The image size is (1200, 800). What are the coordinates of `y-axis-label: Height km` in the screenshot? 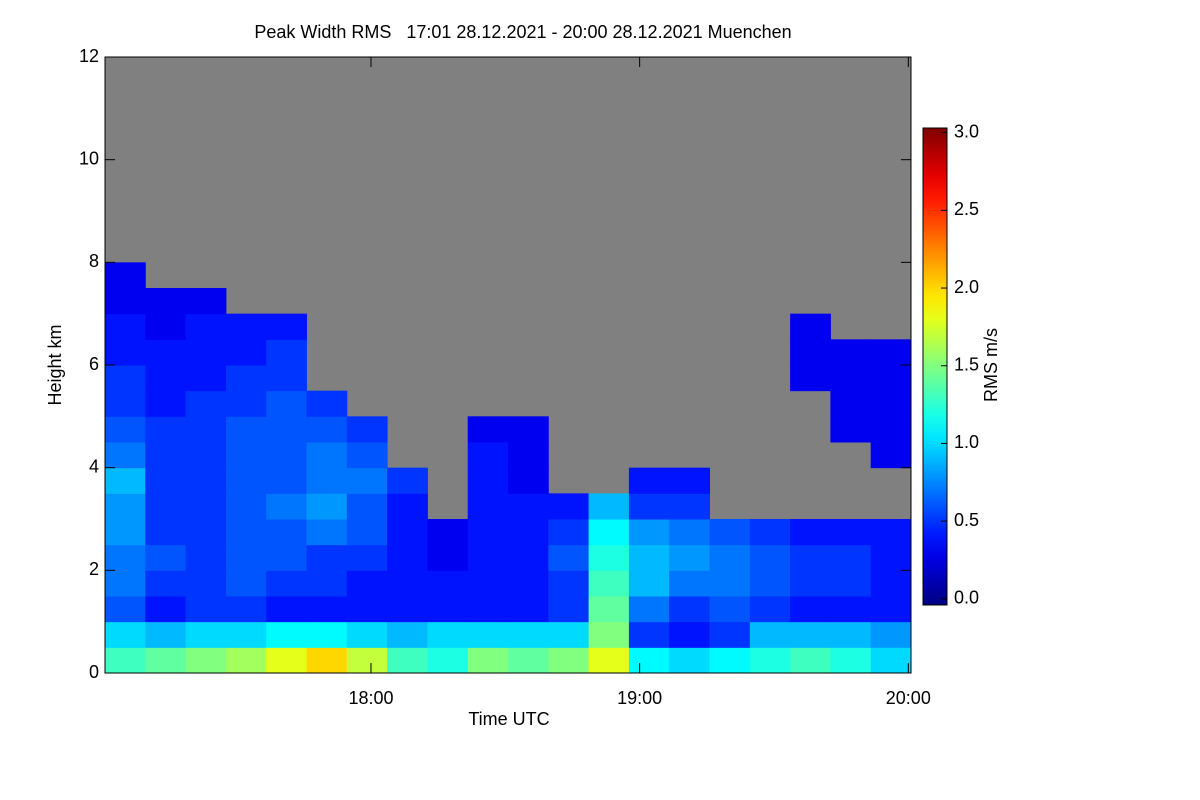 It's located at (55, 364).